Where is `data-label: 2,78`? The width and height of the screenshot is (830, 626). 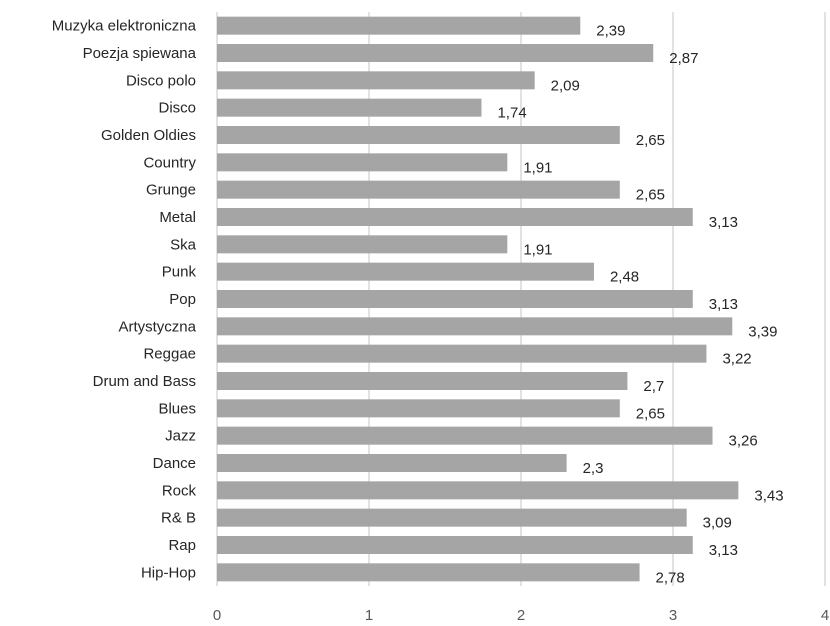 data-label: 2,78 is located at coordinates (670, 577).